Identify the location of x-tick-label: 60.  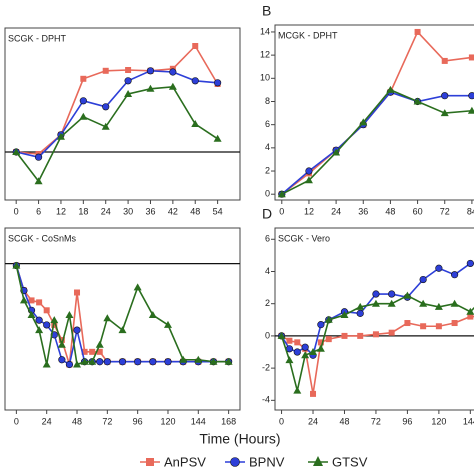
(418, 211).